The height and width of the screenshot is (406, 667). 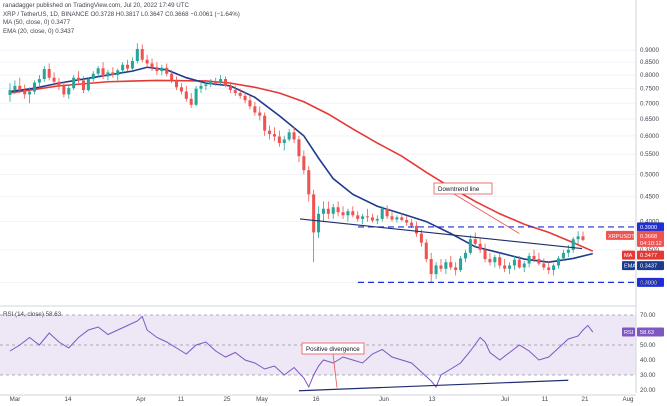 What do you see at coordinates (441, 234) in the screenshot?
I see `downtrend-line` at bounding box center [441, 234].